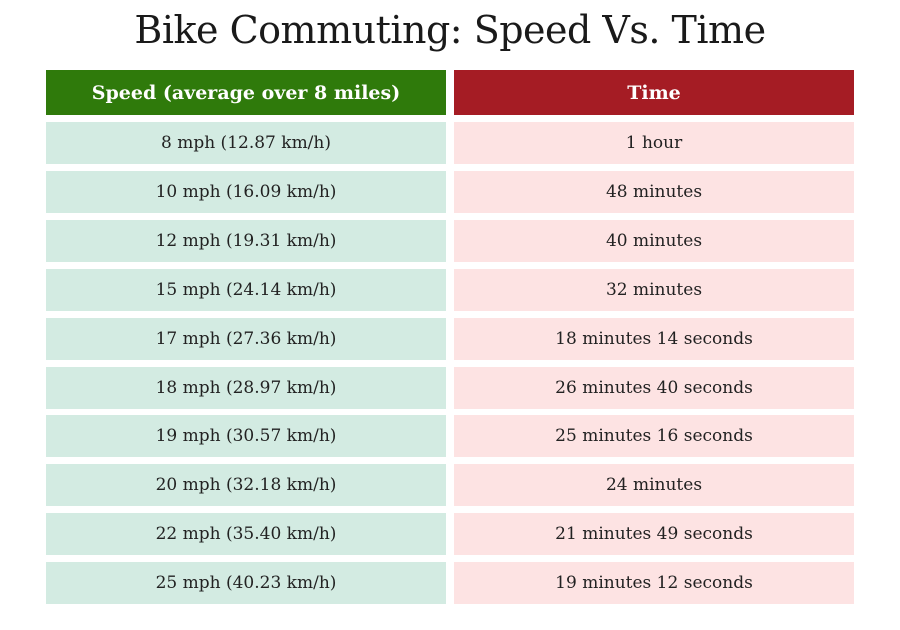 This screenshot has height=630, width=900. I want to click on column-header: Speed (average over 8 miles), so click(246, 92).